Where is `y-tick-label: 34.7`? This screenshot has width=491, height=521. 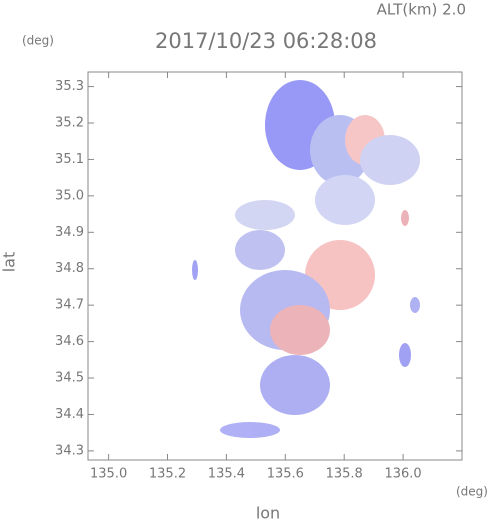 y-tick-label: 34.7 is located at coordinates (69, 305).